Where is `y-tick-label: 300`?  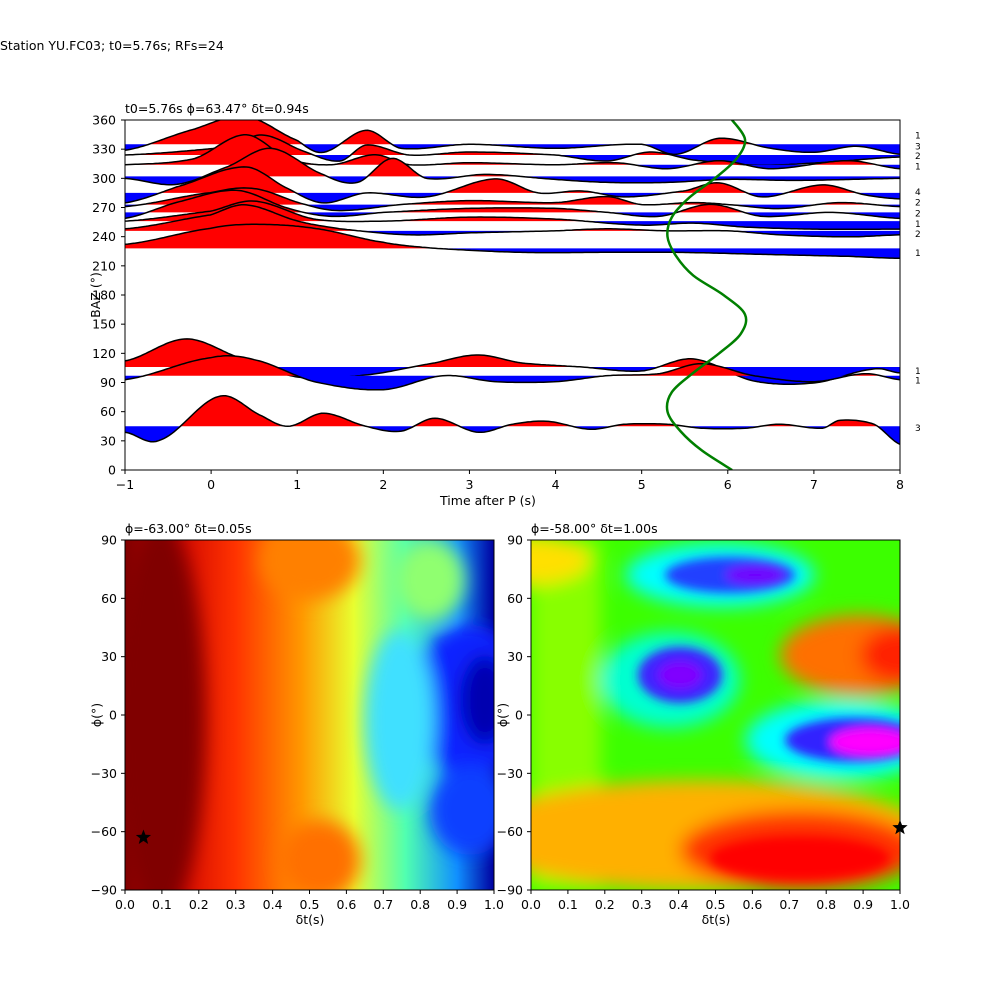
y-tick-label: 300 is located at coordinates (104, 178).